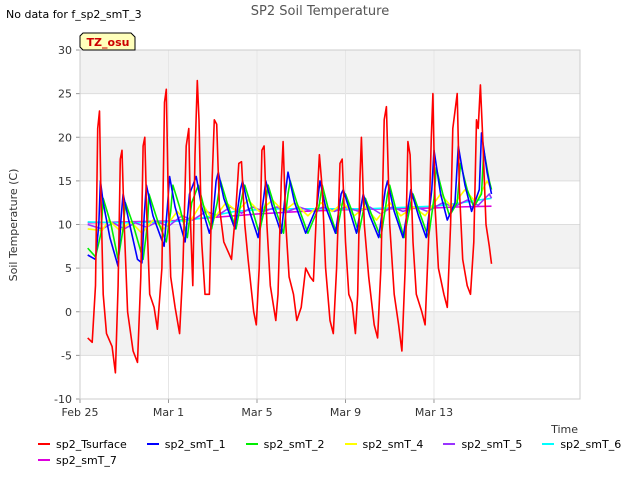  What do you see at coordinates (195, 444) in the screenshot?
I see `legend-label: sp2_smT_1` at bounding box center [195, 444].